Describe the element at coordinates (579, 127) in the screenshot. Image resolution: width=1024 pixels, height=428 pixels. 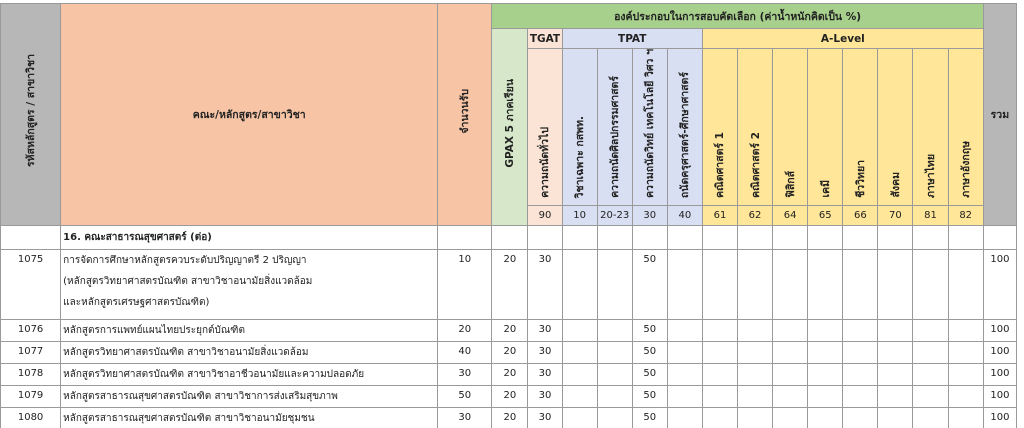
I see `subject-header-tpat1: วิชาเฉพาะ กสพท.` at that location.